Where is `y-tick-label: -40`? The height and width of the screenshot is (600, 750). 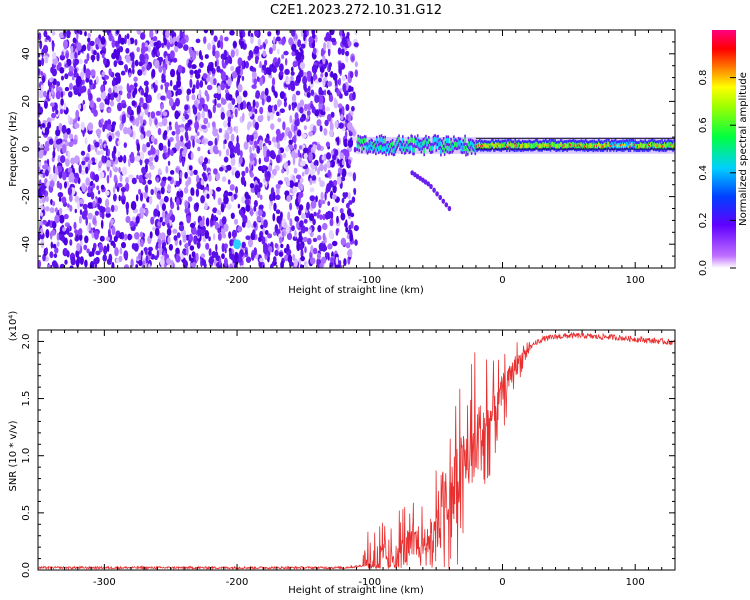 y-tick-label: -40 is located at coordinates (26, 244).